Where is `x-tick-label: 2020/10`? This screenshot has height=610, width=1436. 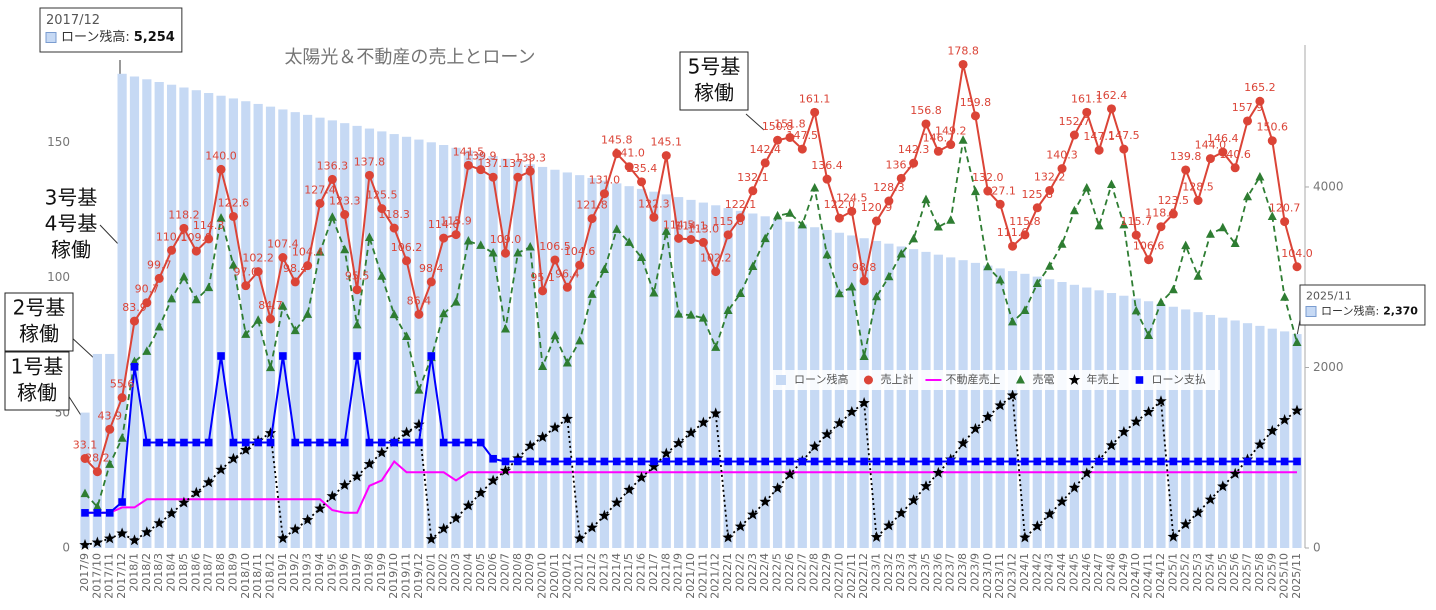 x-tick-label: 2020/10 is located at coordinates (542, 576).